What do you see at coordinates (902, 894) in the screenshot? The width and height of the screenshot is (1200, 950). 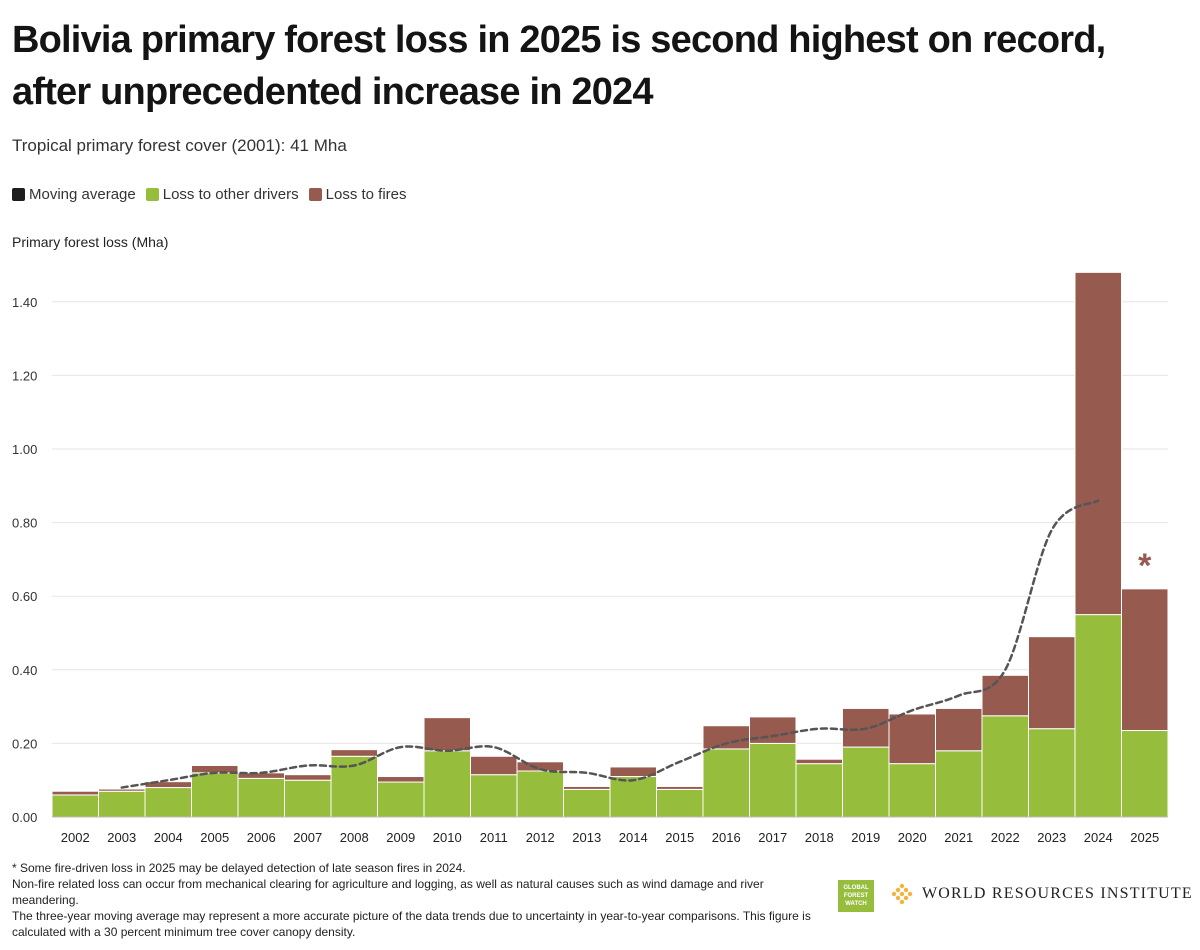 I see `wri-emblem-icon` at bounding box center [902, 894].